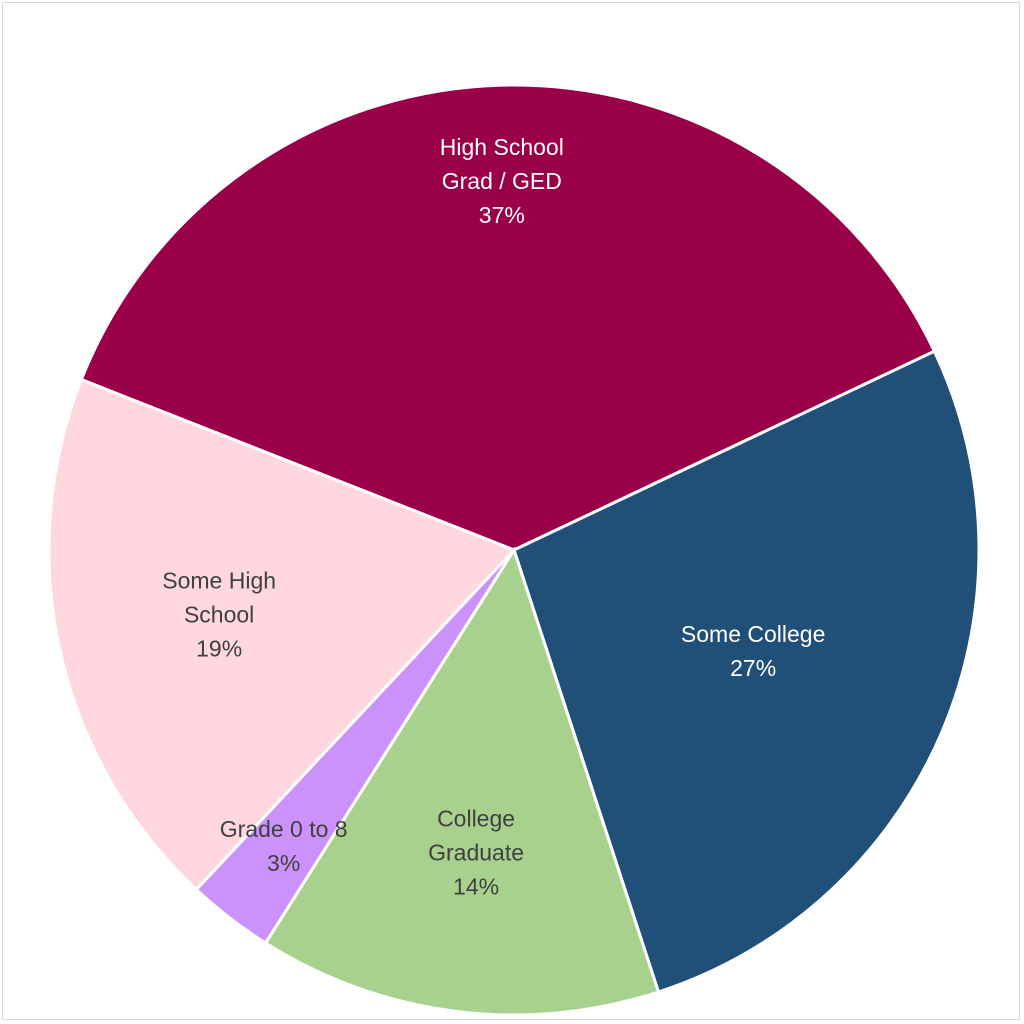 Image resolution: width=1024 pixels, height=1024 pixels. What do you see at coordinates (219, 581) in the screenshot?
I see `slice-category-label: Some High` at bounding box center [219, 581].